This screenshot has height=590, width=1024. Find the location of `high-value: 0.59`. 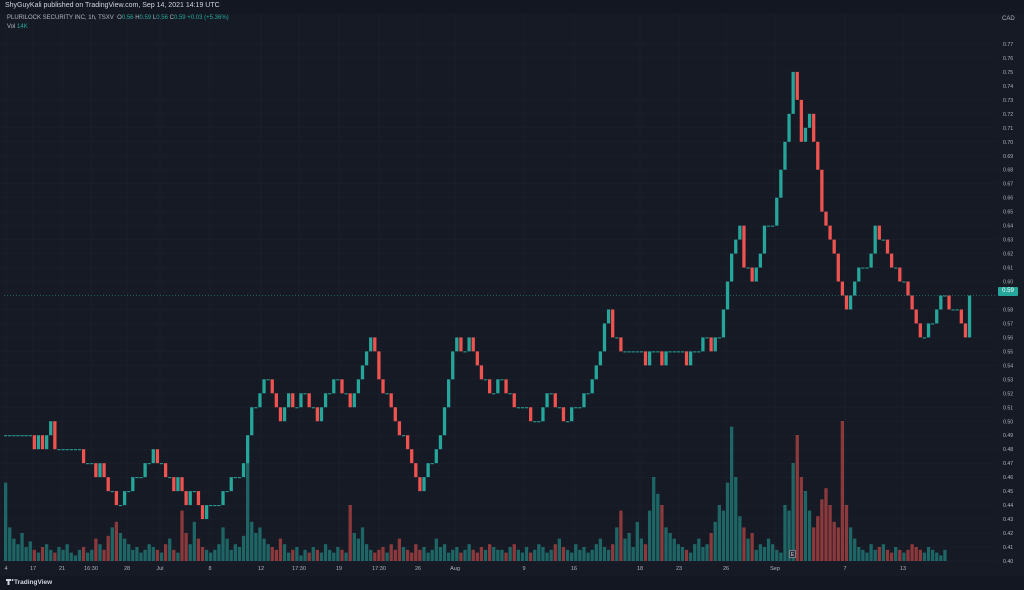

high-value: 0.59 is located at coordinates (145, 18).